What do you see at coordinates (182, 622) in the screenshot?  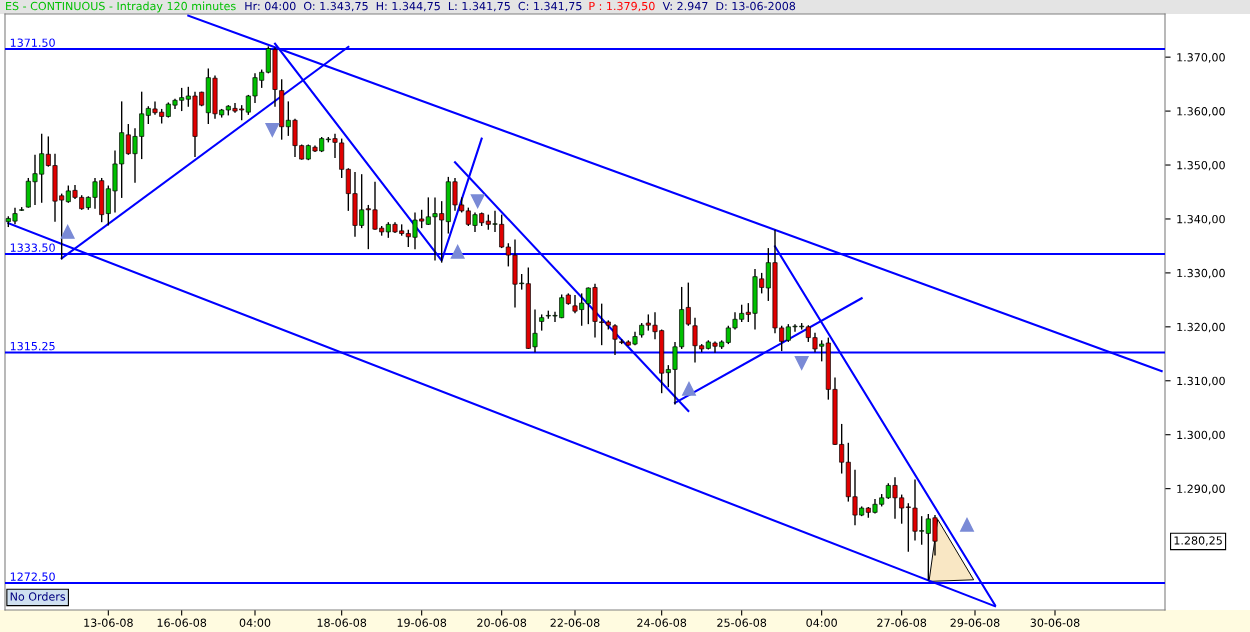 I see `x-tick-label: 16-06-08` at bounding box center [182, 622].